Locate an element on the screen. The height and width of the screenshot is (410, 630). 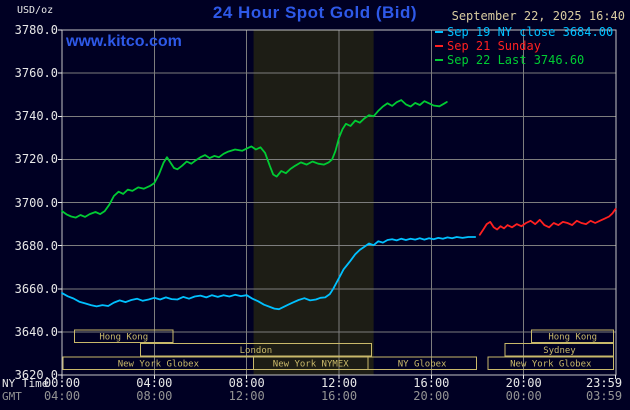
y-axis-tick-label: 3660.0 is located at coordinates (36, 288).